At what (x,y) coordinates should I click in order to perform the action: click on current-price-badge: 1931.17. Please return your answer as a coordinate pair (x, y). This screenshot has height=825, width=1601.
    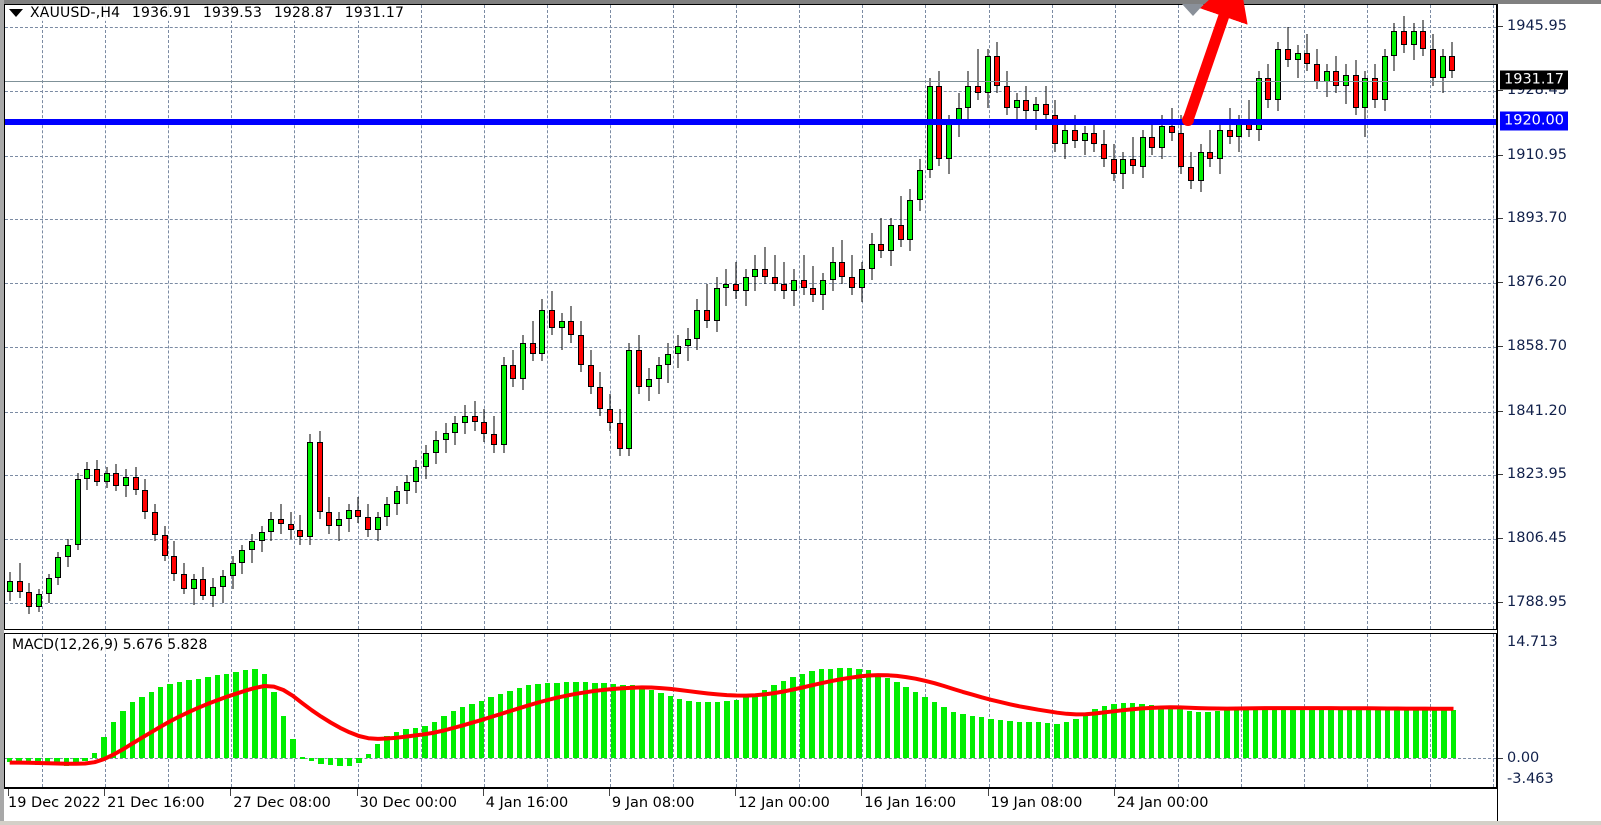
    Looking at the image, I should click on (1534, 80).